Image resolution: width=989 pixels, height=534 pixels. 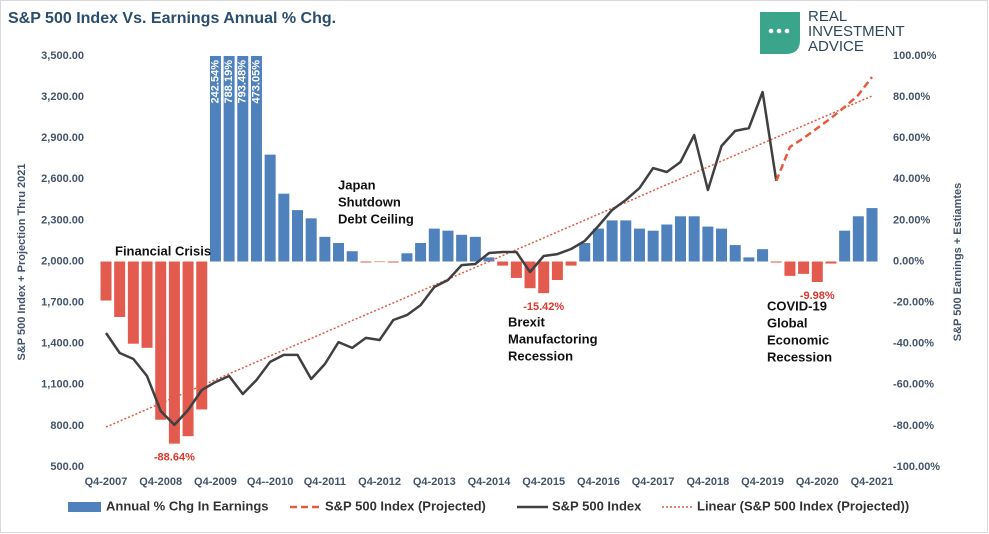 What do you see at coordinates (787, 322) in the screenshot?
I see `annotation: Global` at bounding box center [787, 322].